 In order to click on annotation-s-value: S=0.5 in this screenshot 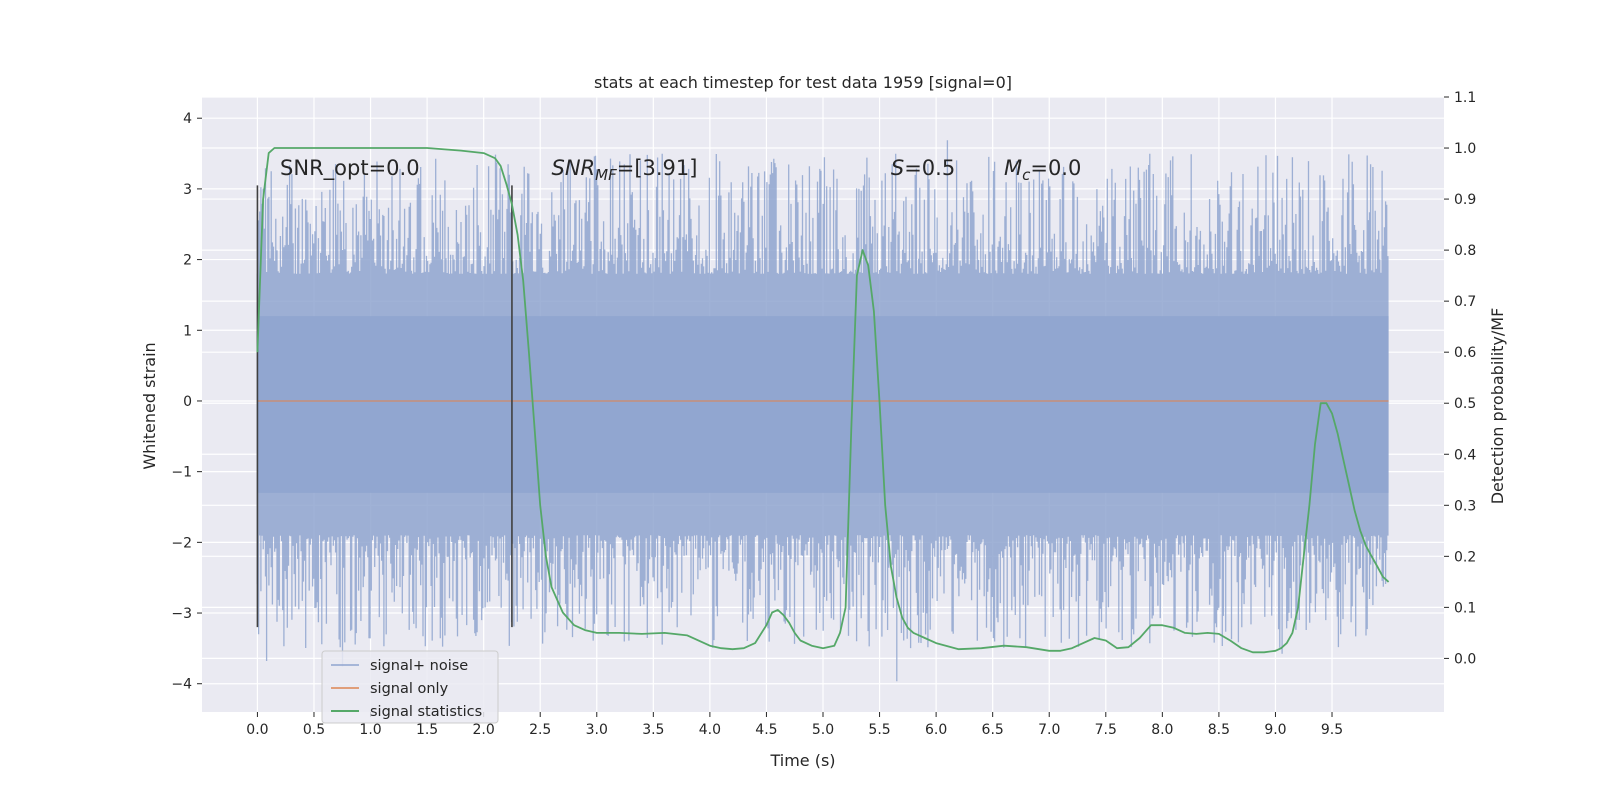, I will do `click(923, 168)`.